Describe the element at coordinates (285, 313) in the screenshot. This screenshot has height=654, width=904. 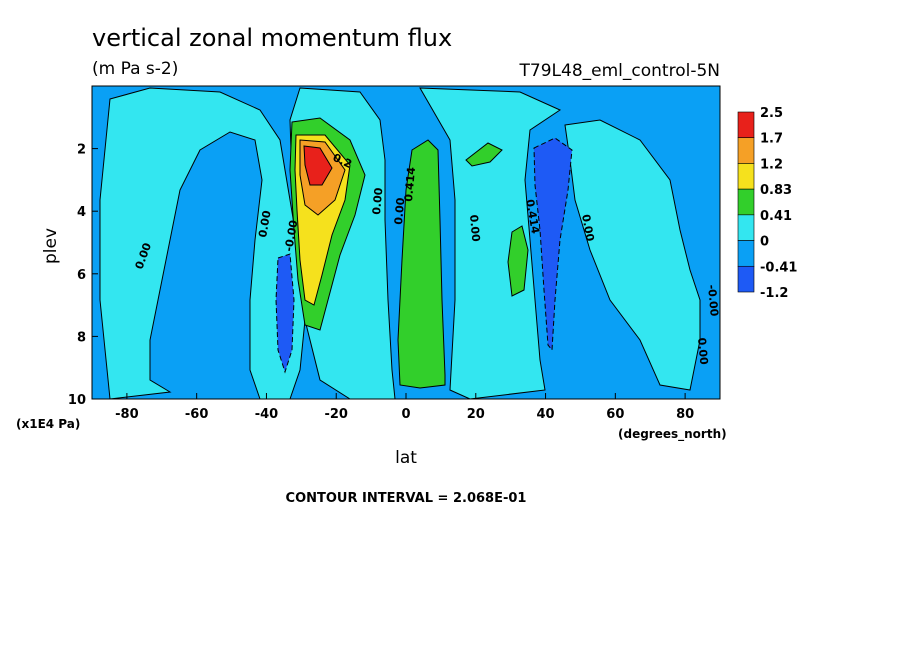
I see `contour-fill-darkblue-south` at that location.